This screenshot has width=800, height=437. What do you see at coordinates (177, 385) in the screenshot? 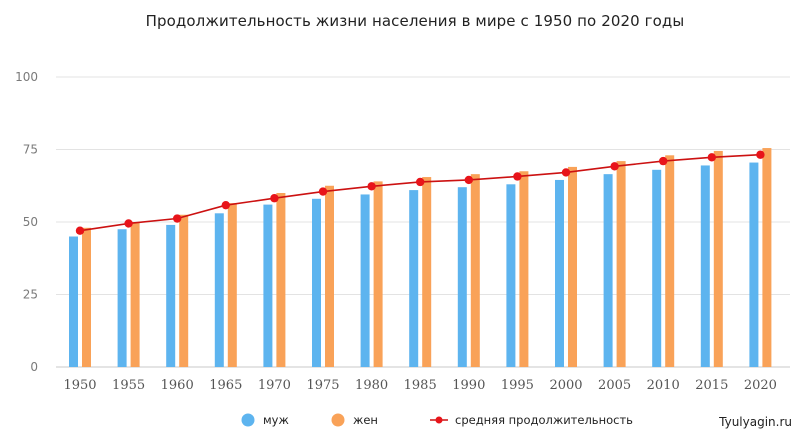
I see `x-tick-label: 1960` at bounding box center [177, 385].